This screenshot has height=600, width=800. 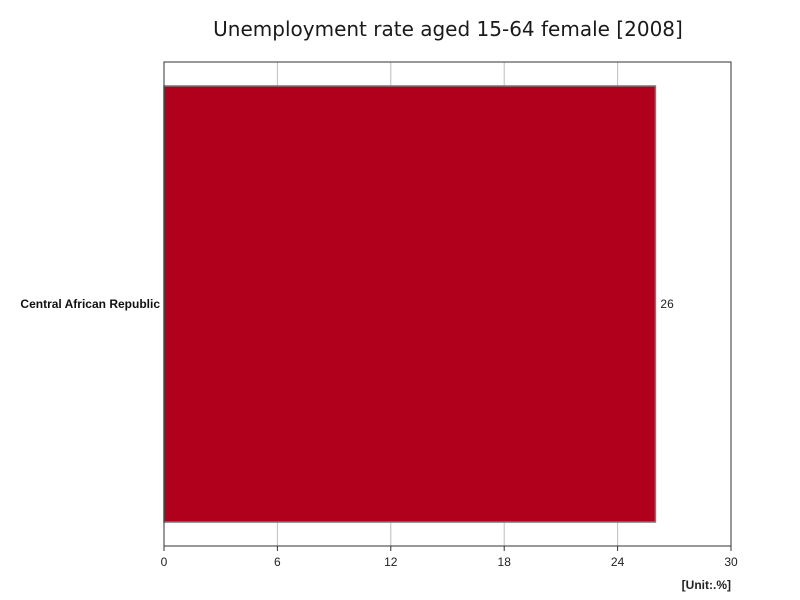 I want to click on unit-label: [Unit:.%], so click(x=706, y=585).